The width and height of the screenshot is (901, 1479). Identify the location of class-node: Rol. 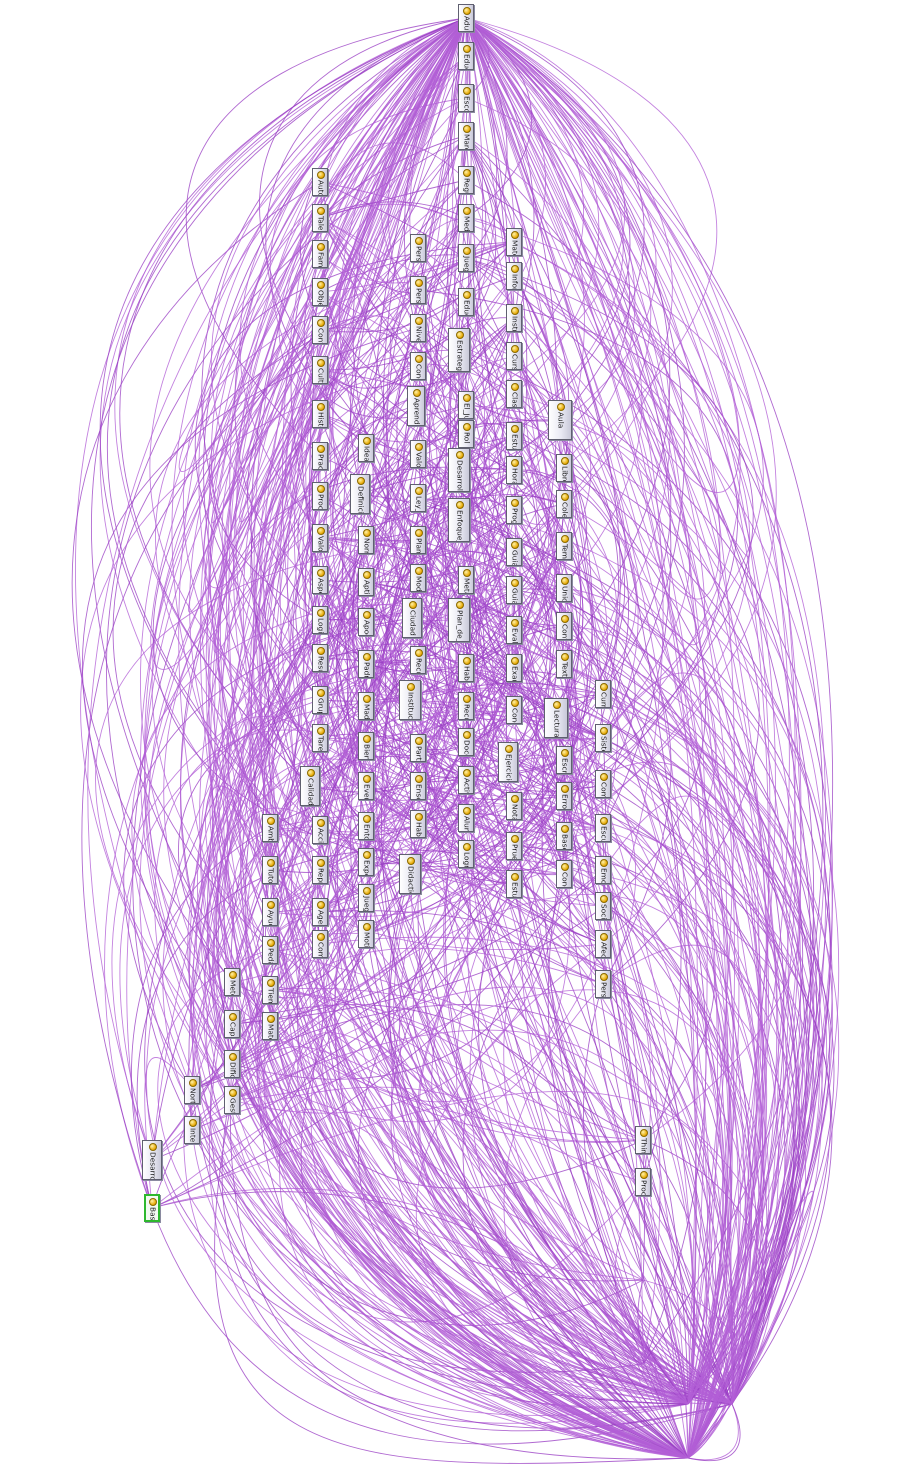
(466, 434).